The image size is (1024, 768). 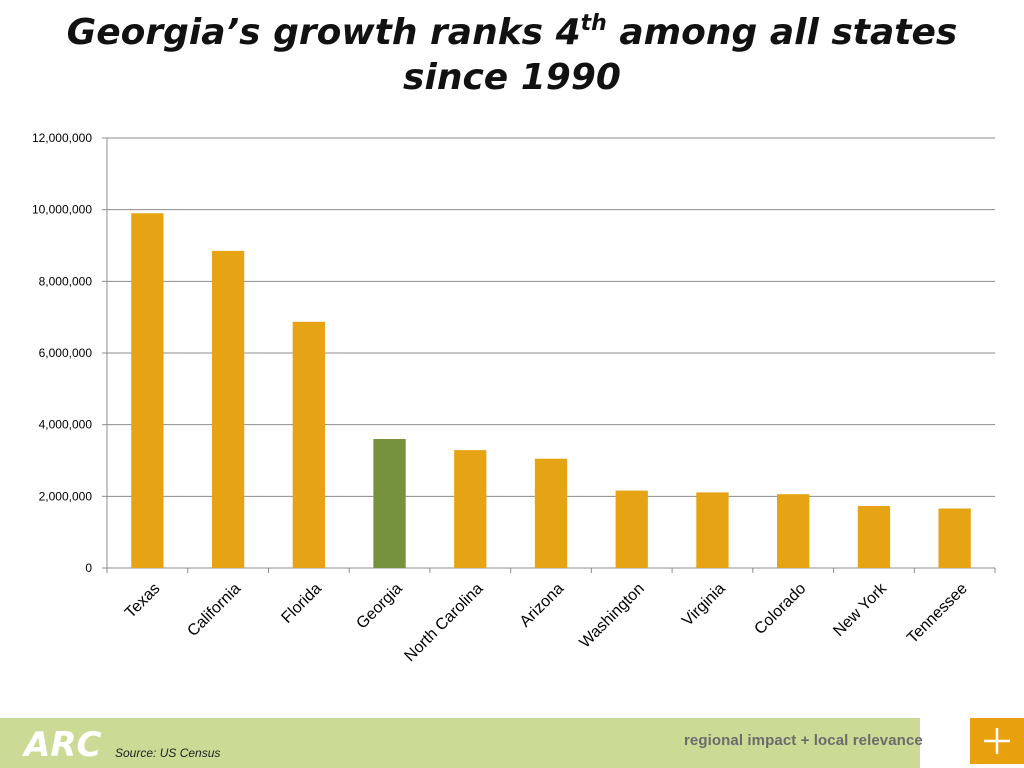 I want to click on y-tick-label: 0, so click(x=88, y=568).